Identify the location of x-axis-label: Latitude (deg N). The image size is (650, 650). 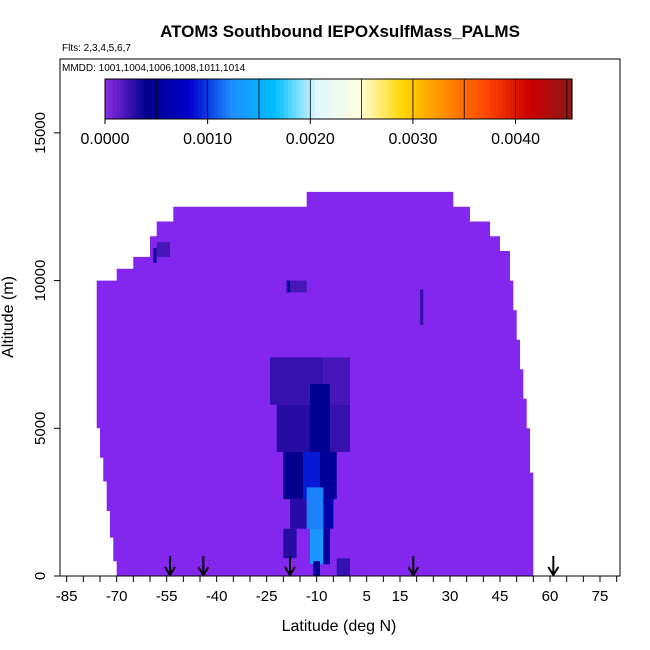
(339, 626).